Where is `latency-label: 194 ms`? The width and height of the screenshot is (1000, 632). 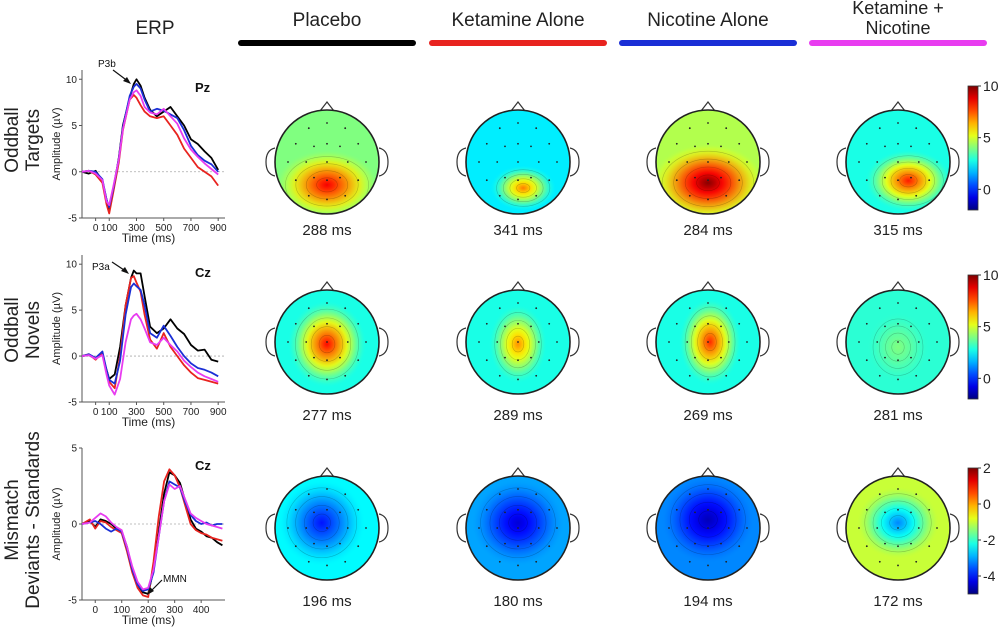 latency-label: 194 ms is located at coordinates (707, 601).